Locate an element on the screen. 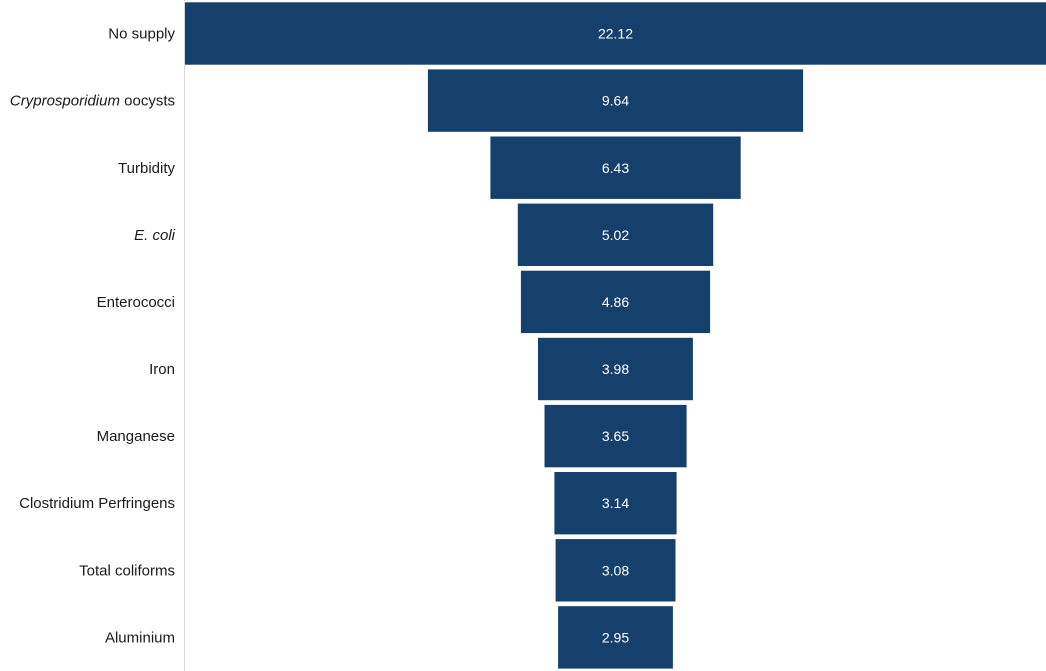 This screenshot has height=671, width=1046. category-label: E. coli is located at coordinates (155, 235).